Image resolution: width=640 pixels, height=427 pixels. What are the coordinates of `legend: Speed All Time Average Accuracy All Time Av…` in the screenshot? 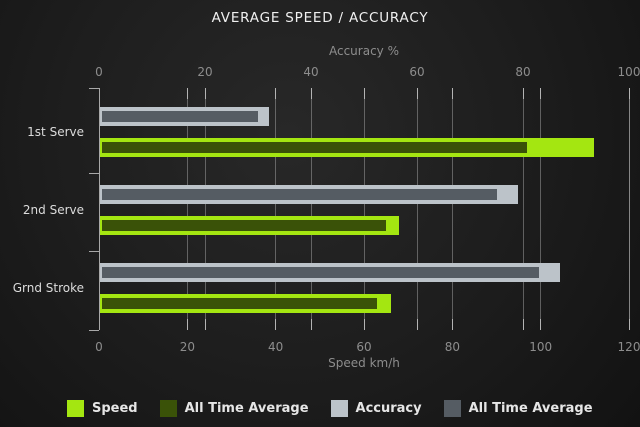 It's located at (330, 408).